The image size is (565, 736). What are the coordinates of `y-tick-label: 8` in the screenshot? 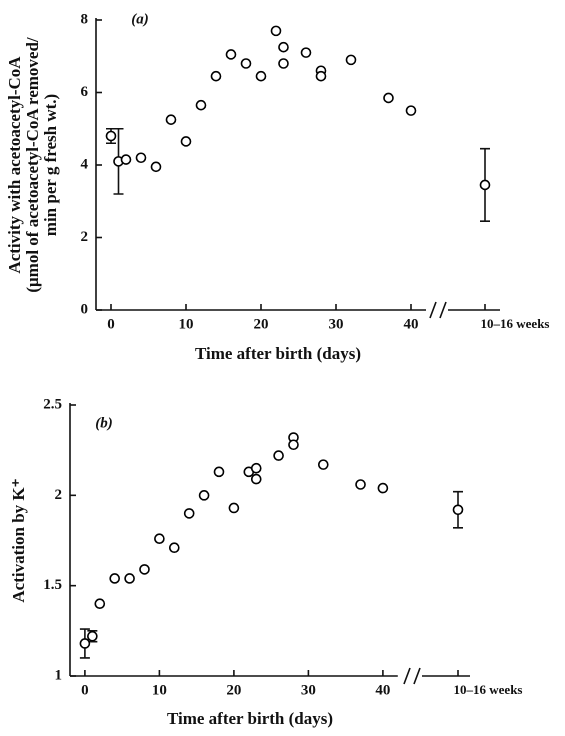 It's located at (85, 19).